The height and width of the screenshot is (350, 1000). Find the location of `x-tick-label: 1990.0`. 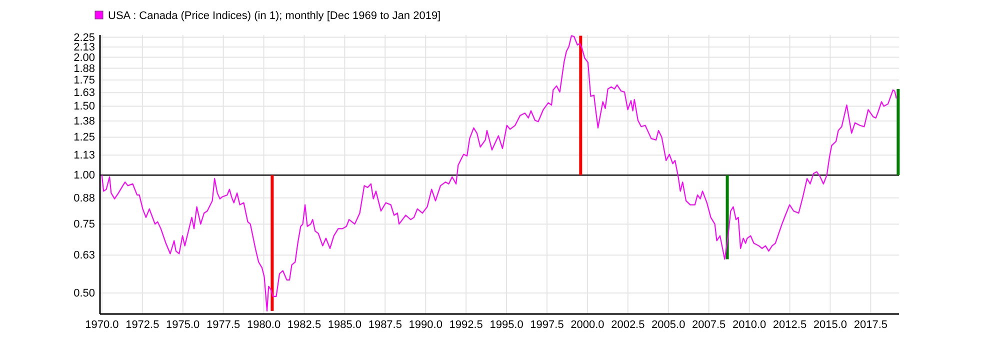

x-tick-label: 1990.0 is located at coordinates (425, 324).